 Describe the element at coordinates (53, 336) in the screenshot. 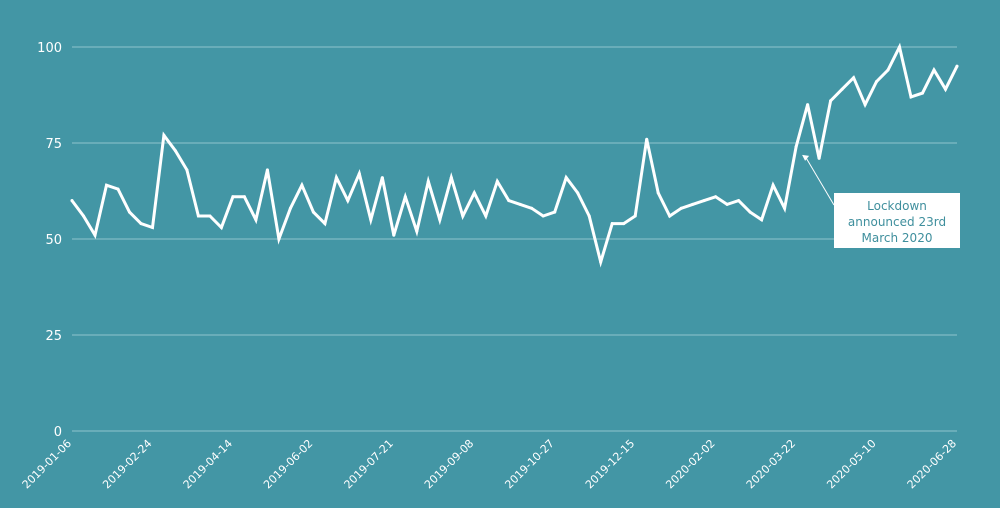

I see `y-tick-label-25: 25` at that location.